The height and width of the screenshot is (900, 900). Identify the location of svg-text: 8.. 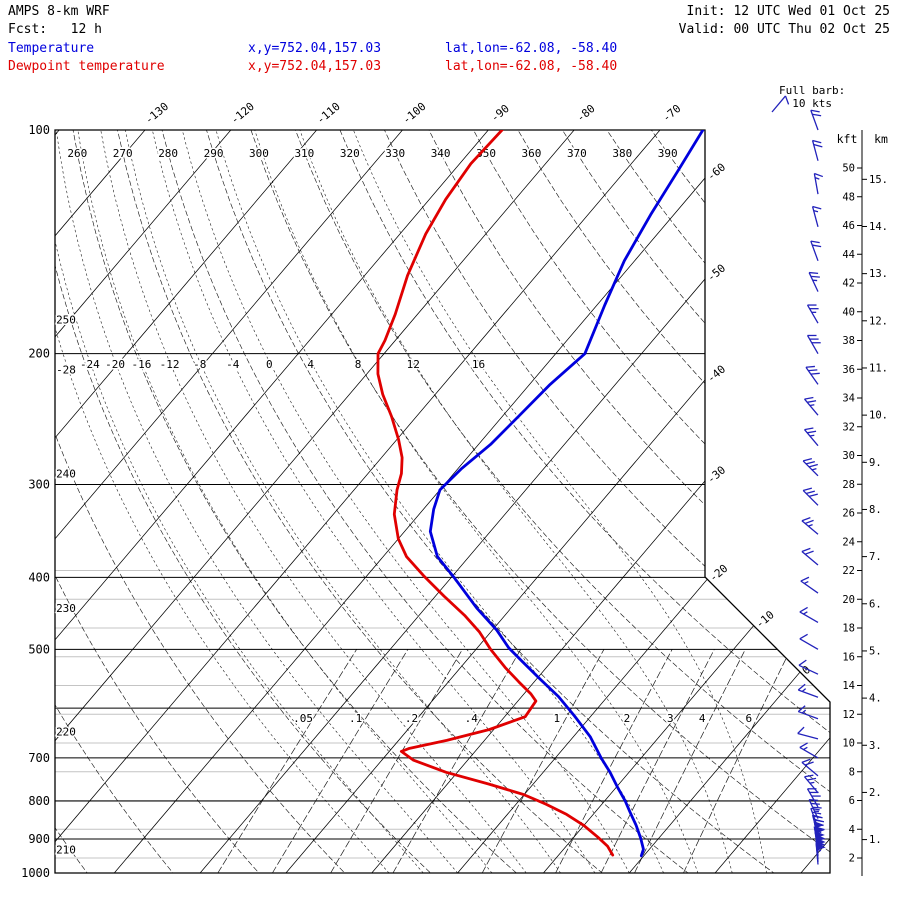
(875, 510).